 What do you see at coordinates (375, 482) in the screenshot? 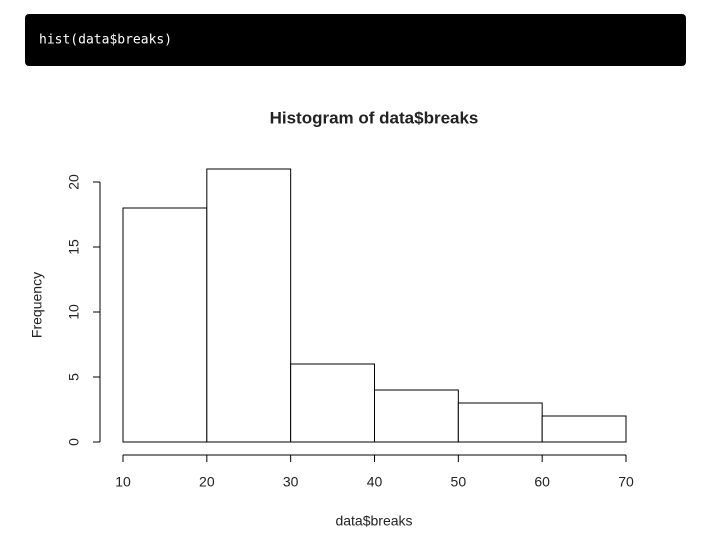
I see `x-tick-label: 40` at bounding box center [375, 482].